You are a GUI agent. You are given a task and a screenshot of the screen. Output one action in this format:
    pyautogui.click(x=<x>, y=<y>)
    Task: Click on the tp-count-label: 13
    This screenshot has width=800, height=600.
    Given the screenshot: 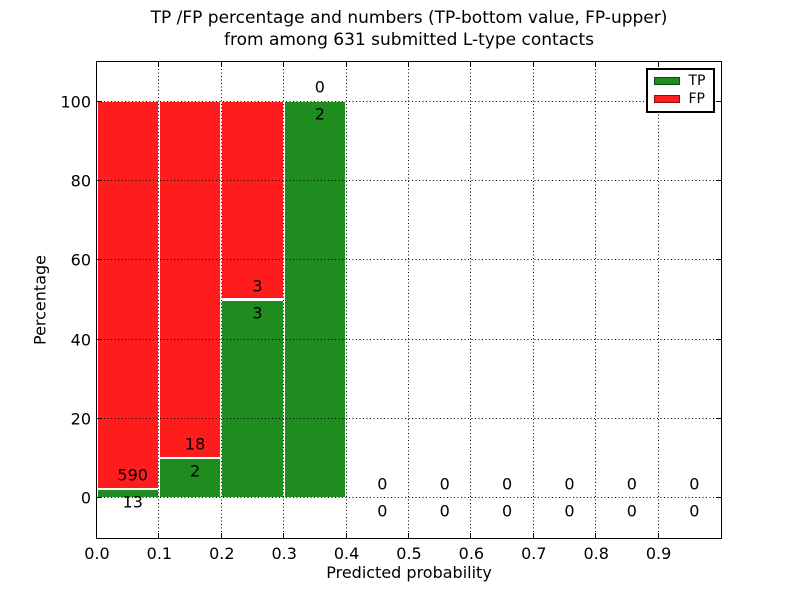 What is the action you would take?
    pyautogui.click(x=132, y=502)
    